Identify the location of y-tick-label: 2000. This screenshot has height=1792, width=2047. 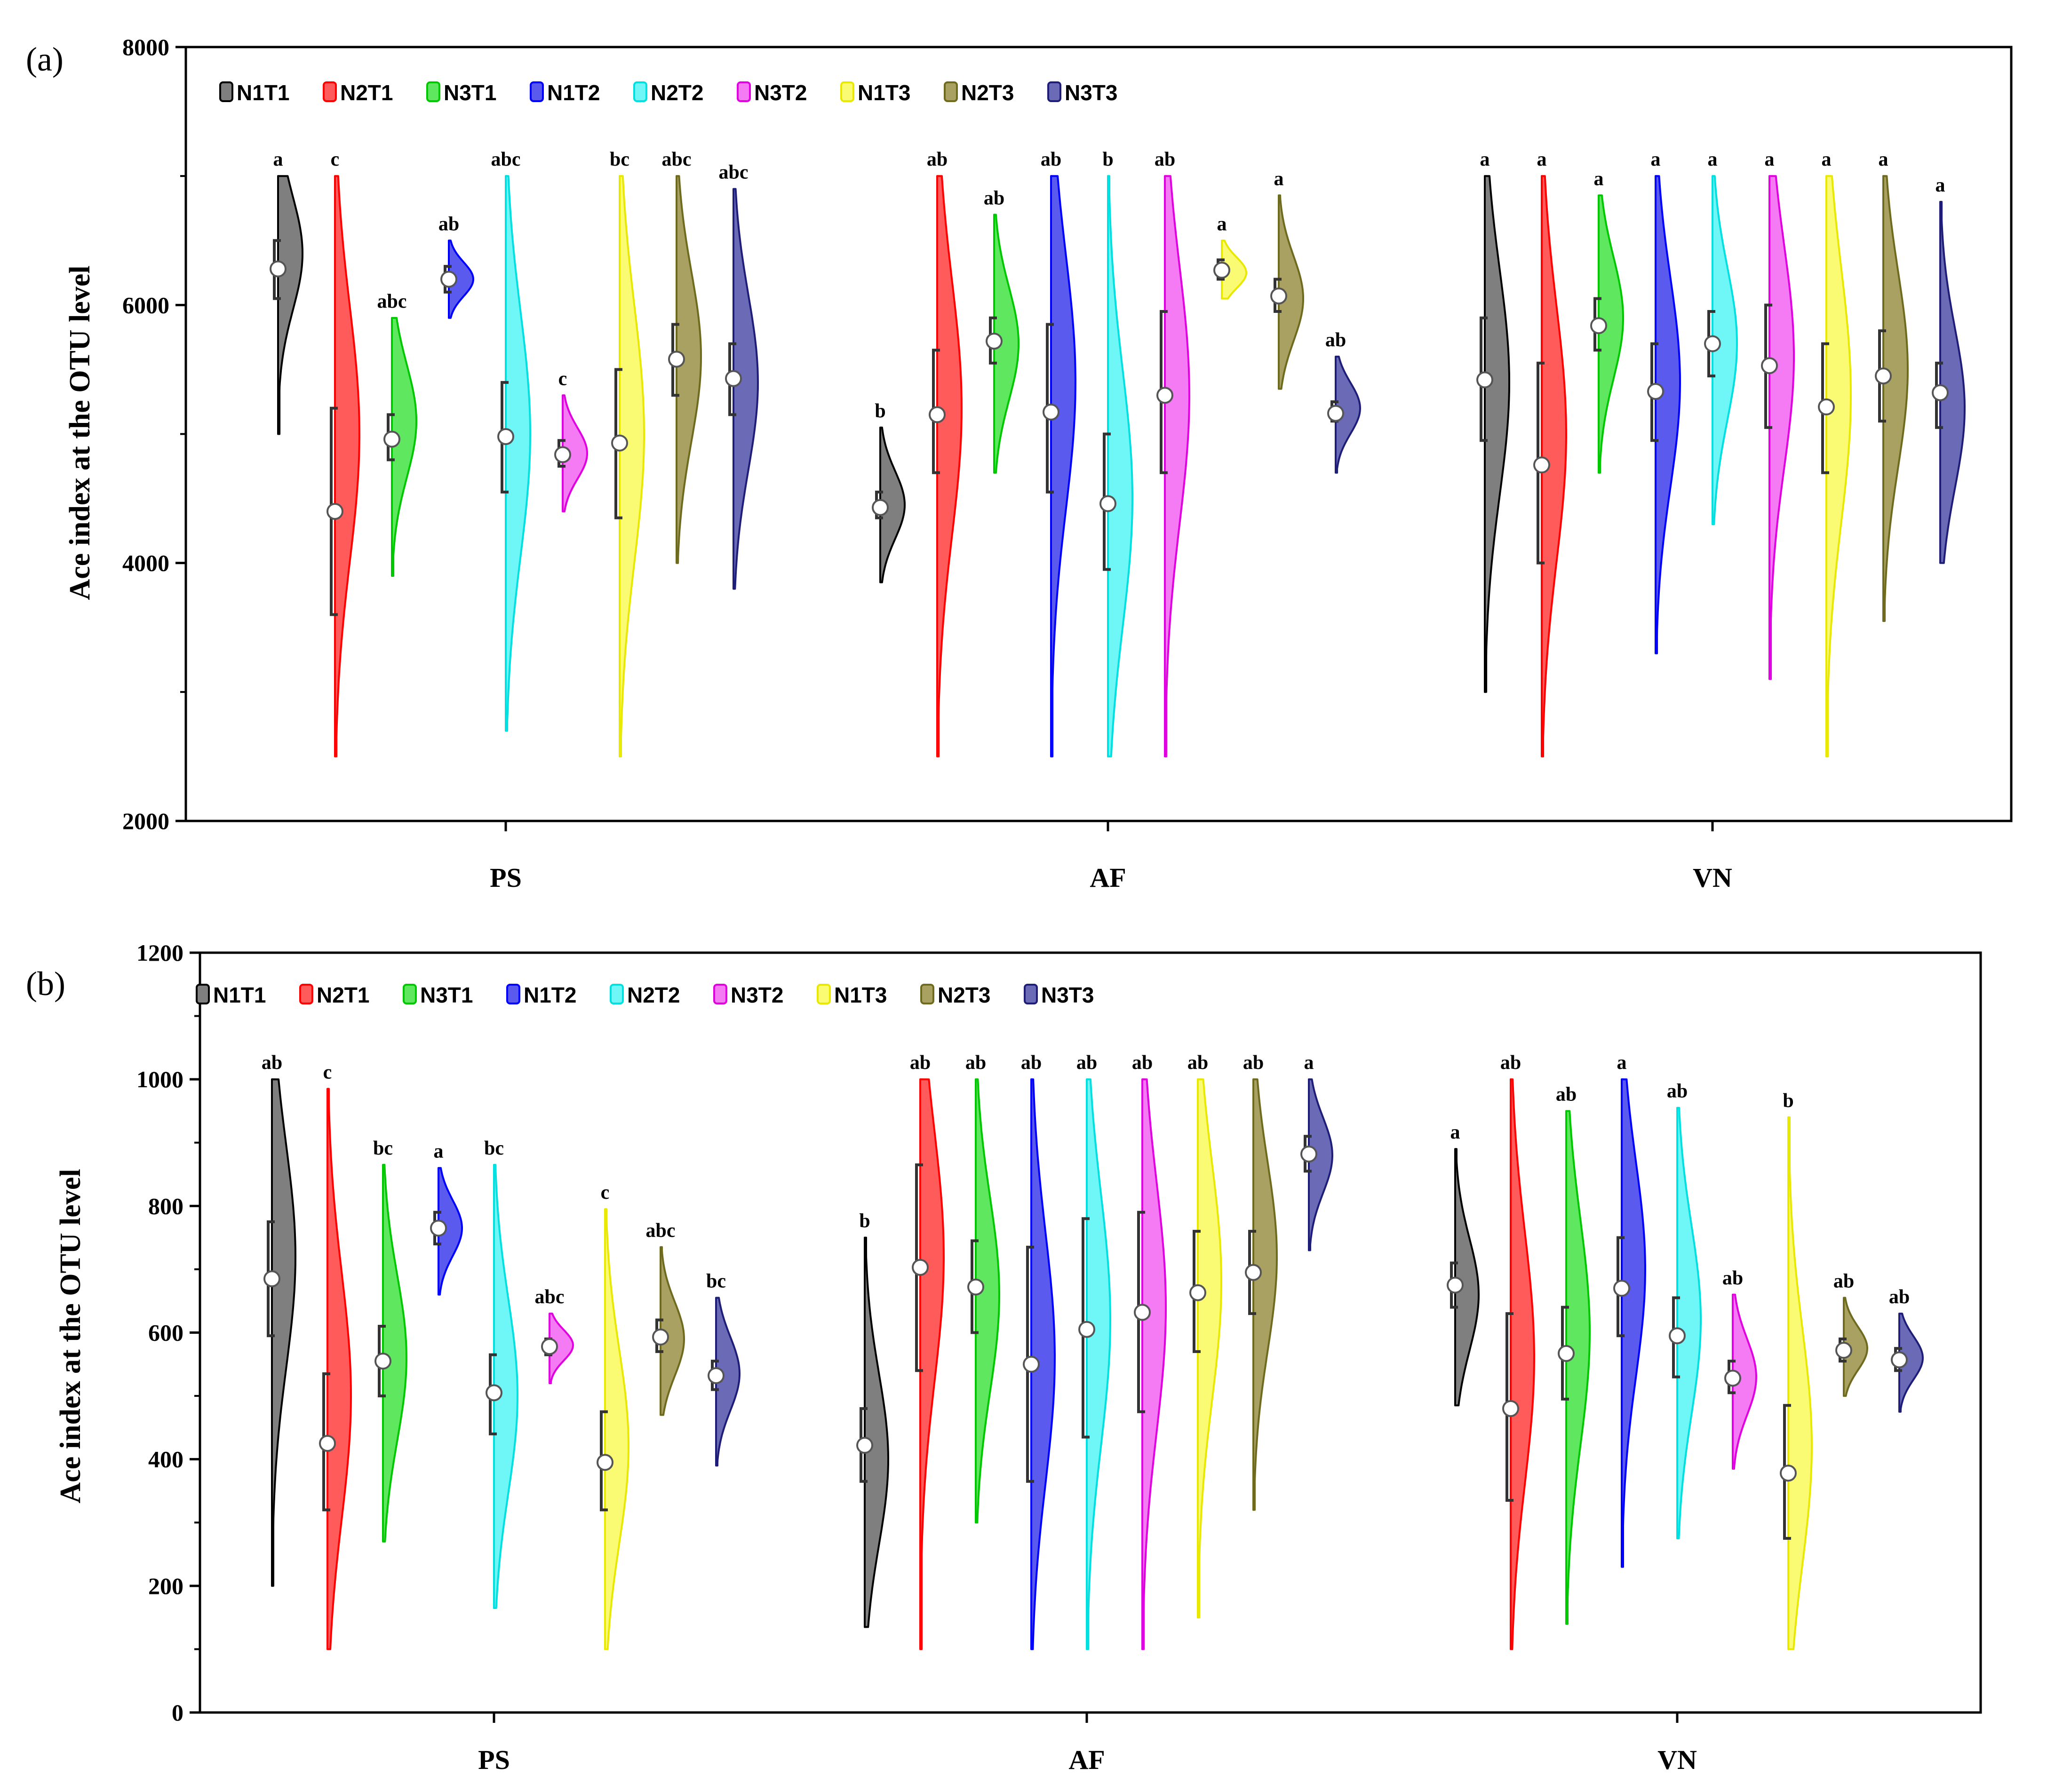
(145, 821).